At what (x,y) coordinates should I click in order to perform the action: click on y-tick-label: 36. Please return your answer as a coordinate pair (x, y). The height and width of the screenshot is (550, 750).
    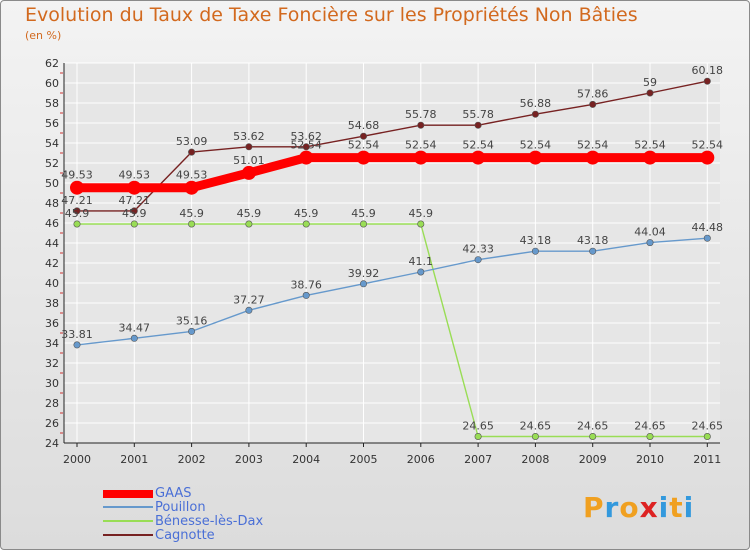
    Looking at the image, I should click on (52, 323).